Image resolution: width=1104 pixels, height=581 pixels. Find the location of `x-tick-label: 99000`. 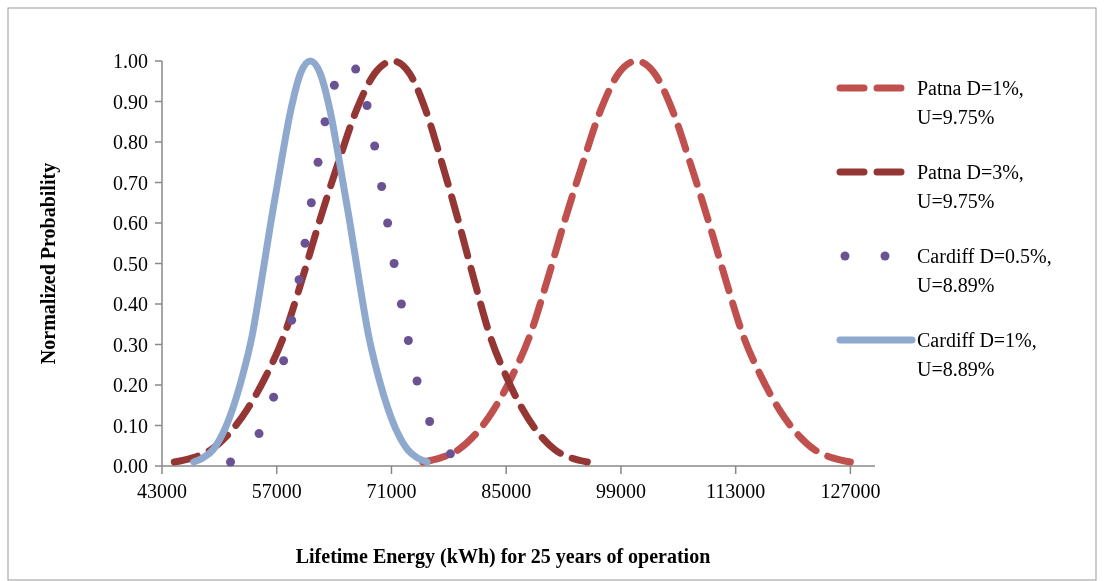

x-tick-label: 99000 is located at coordinates (620, 491).